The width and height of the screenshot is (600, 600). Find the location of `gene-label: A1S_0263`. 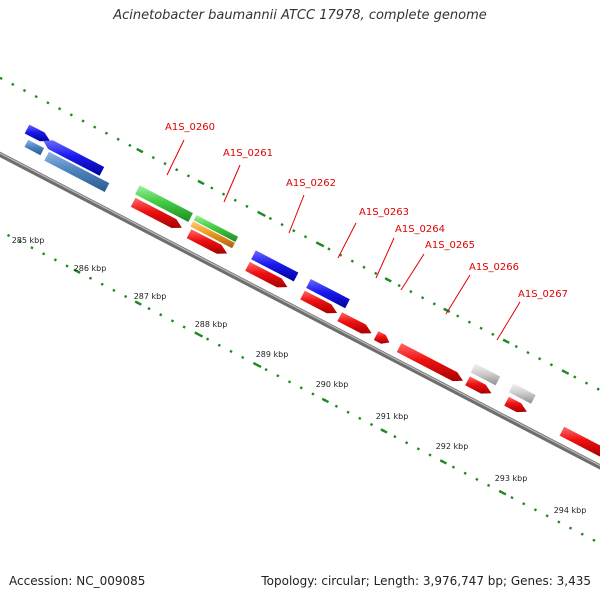

gene-label: A1S_0263 is located at coordinates (384, 212).